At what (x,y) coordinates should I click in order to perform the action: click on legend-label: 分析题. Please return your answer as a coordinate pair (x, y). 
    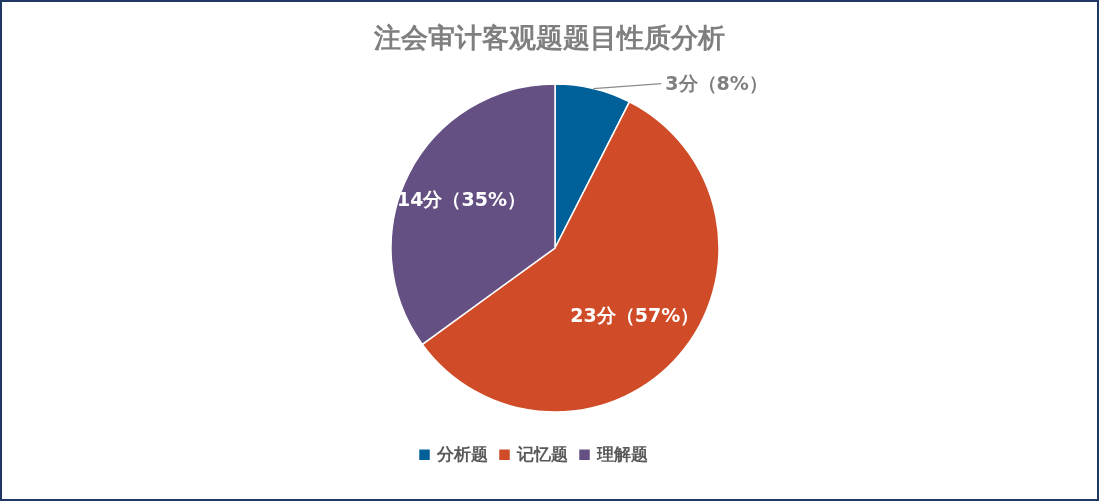
    Looking at the image, I should click on (462, 453).